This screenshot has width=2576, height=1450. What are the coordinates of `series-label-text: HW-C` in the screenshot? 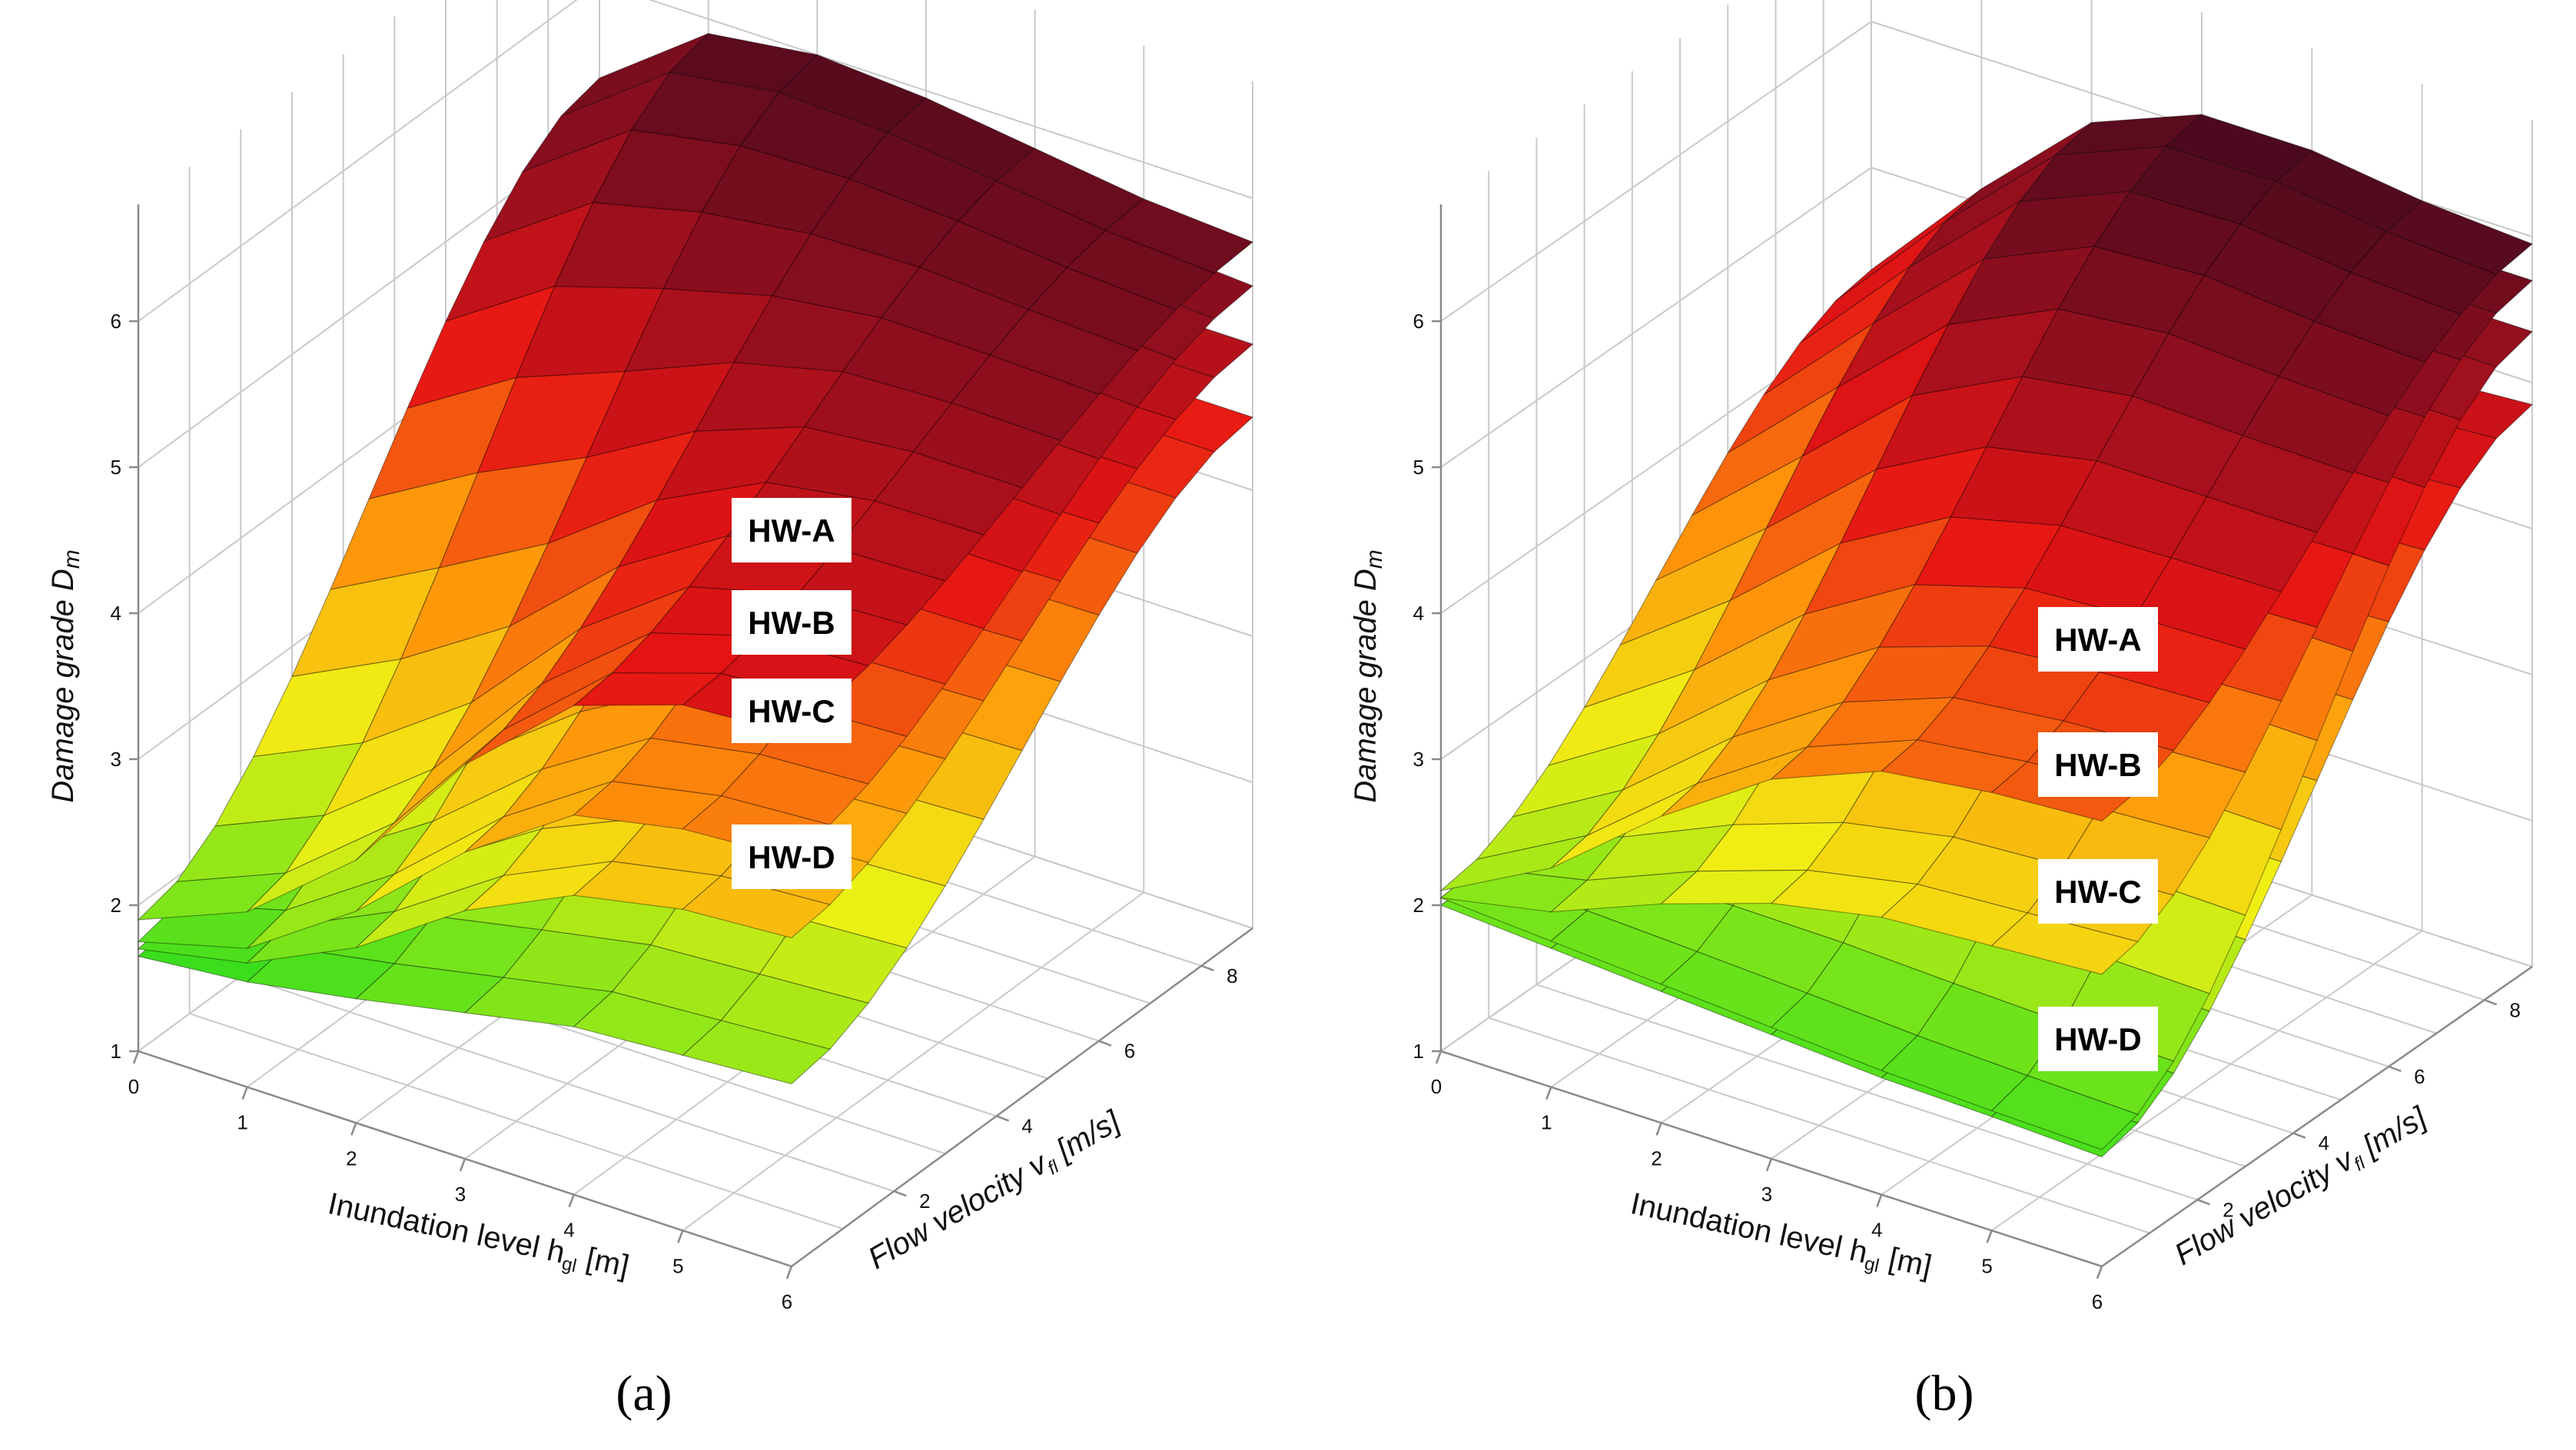 It's located at (2097, 892).